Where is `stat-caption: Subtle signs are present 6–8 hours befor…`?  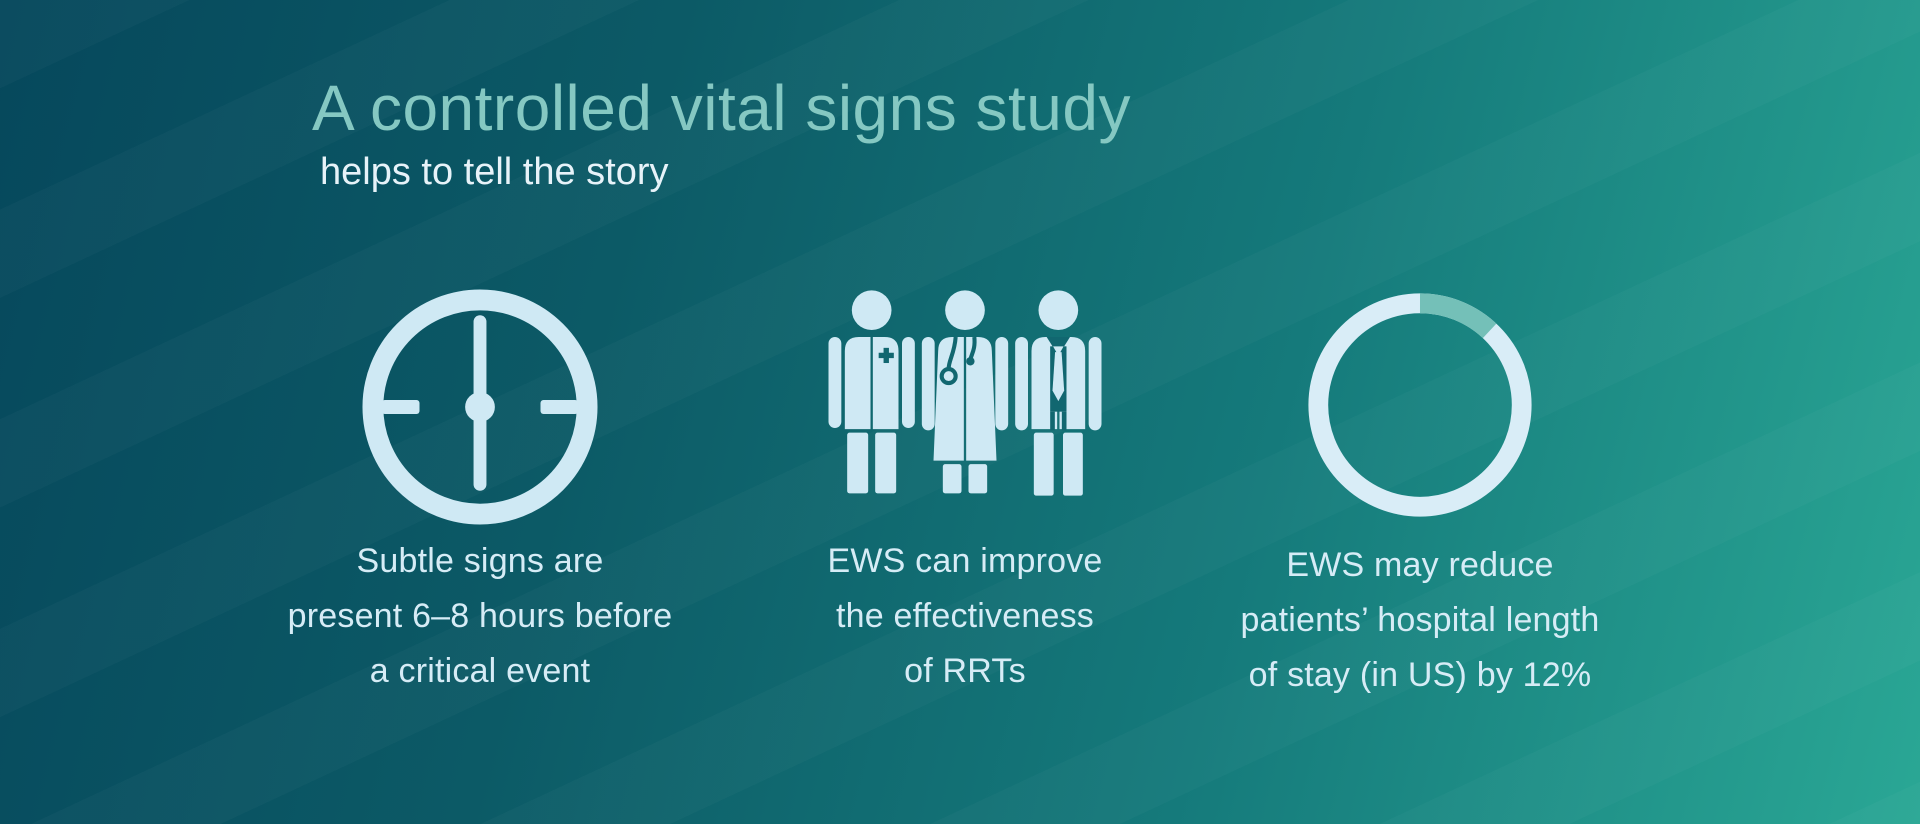 stat-caption: Subtle signs are present 6–8 hours befor… is located at coordinates (480, 616).